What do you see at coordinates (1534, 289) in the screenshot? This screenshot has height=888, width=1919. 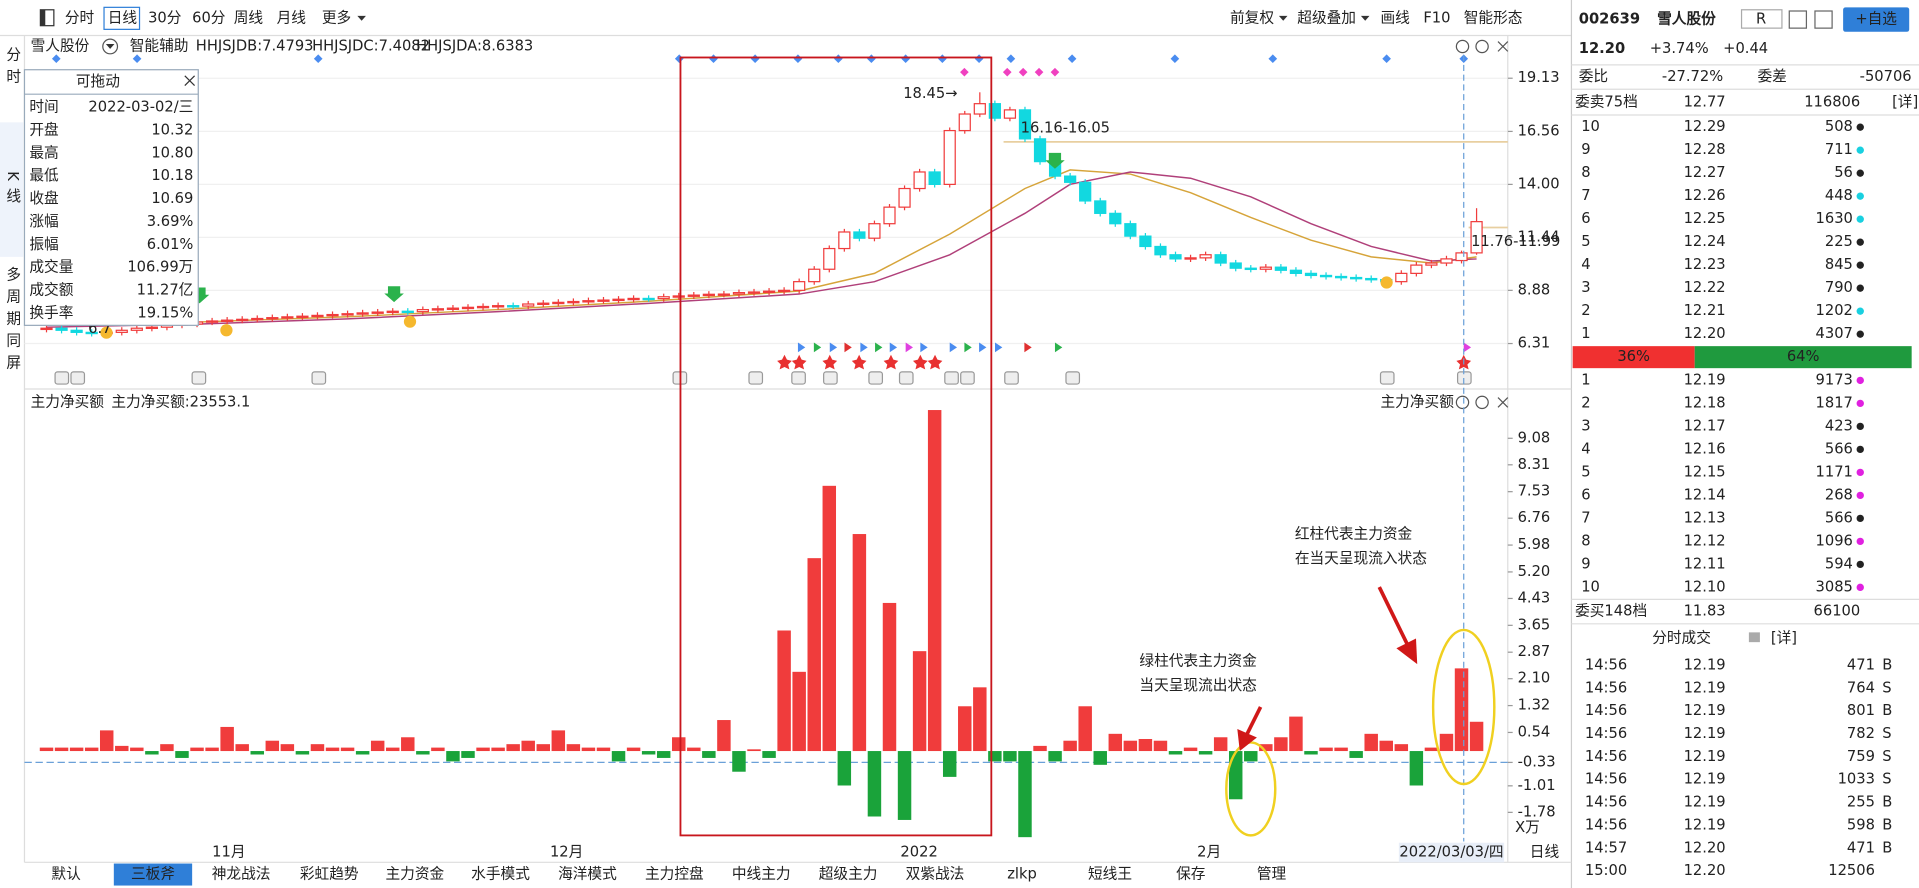 I see `price-tick-label: 8.88` at bounding box center [1534, 289].